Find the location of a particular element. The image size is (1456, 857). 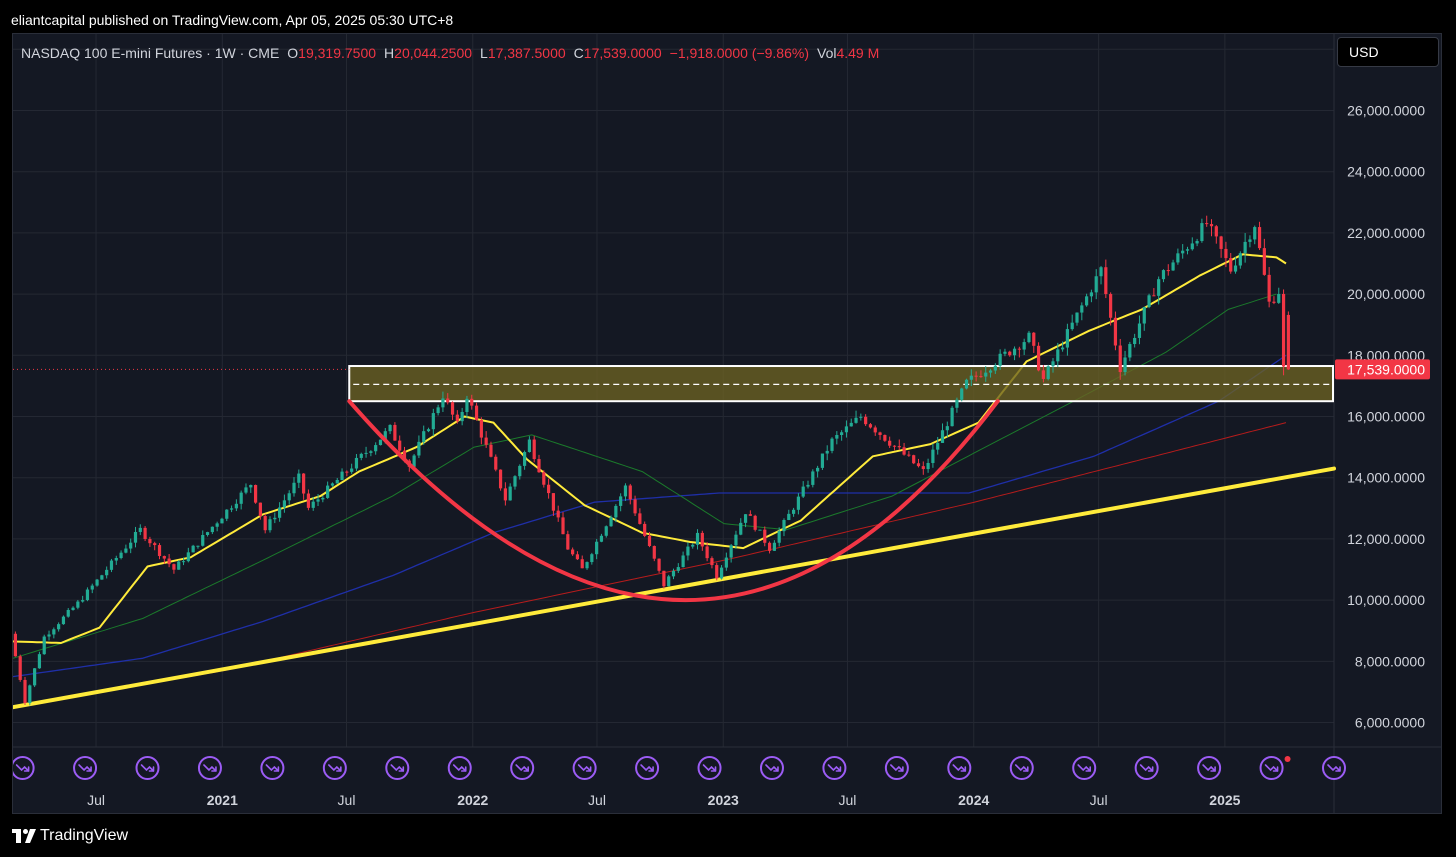

x-axis: Jul 2021 Jul 2022 Jul 2023 Jul 2024 Jul 2025 is located at coordinates (664, 800).